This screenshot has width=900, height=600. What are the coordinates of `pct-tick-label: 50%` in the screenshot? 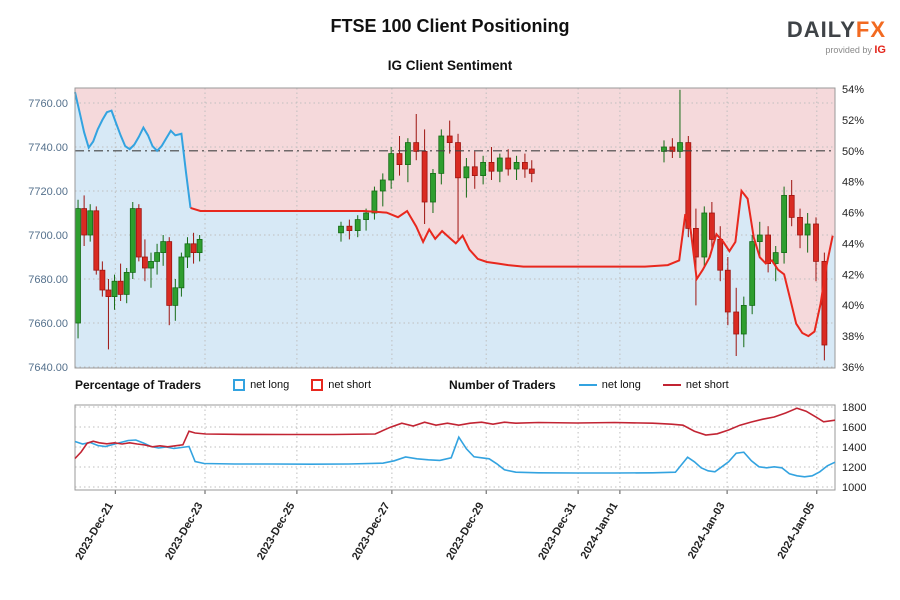 It's located at (853, 152).